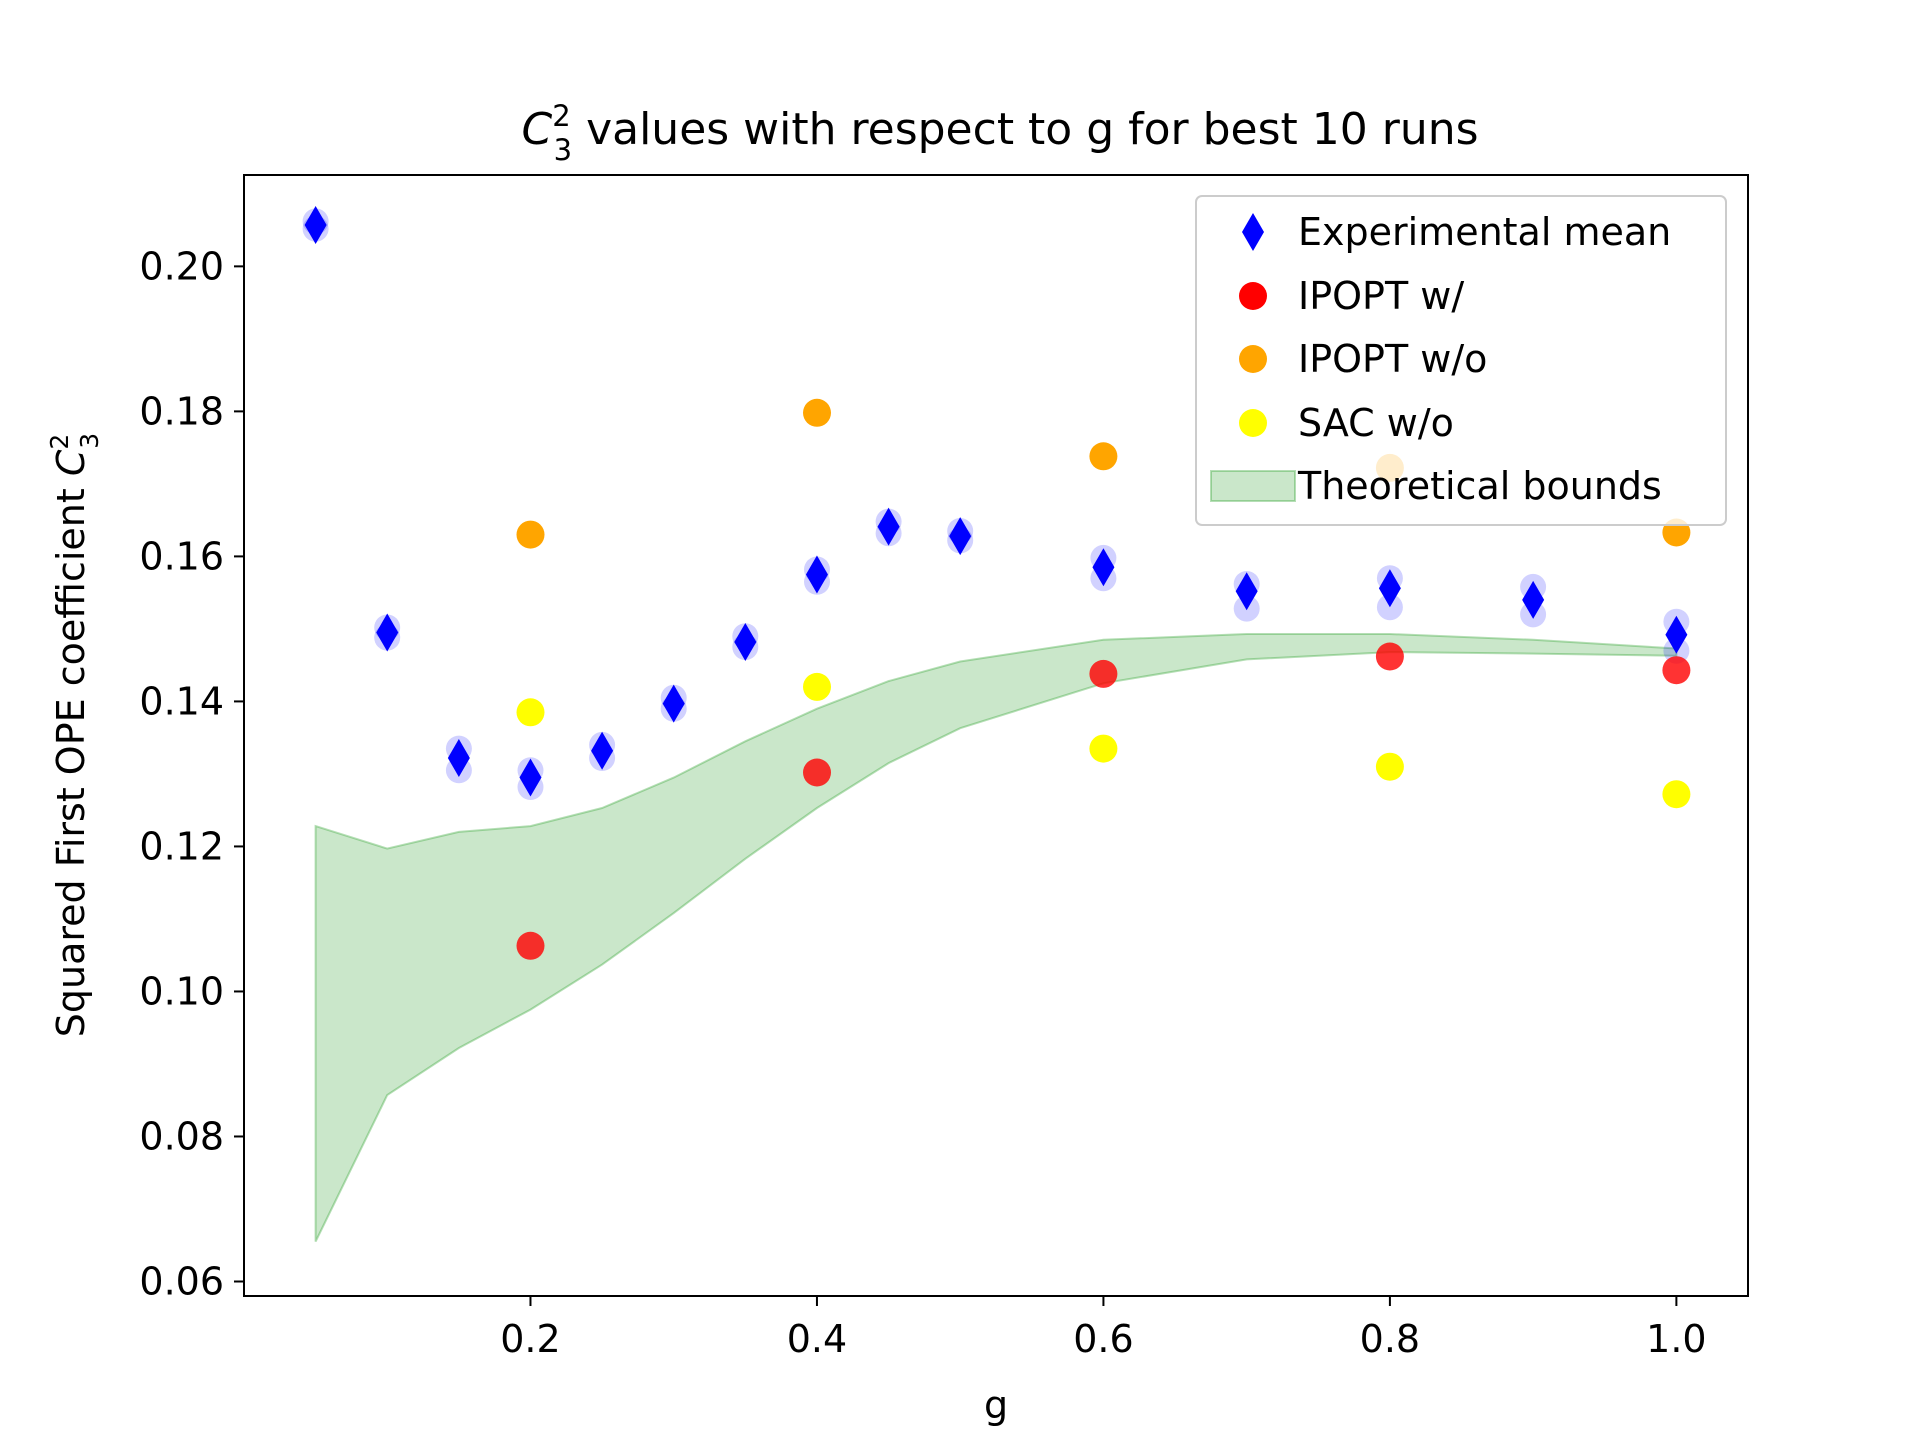 The image size is (1920, 1440). I want to click on y-axis-label-symbol: C, so click(71, 462).